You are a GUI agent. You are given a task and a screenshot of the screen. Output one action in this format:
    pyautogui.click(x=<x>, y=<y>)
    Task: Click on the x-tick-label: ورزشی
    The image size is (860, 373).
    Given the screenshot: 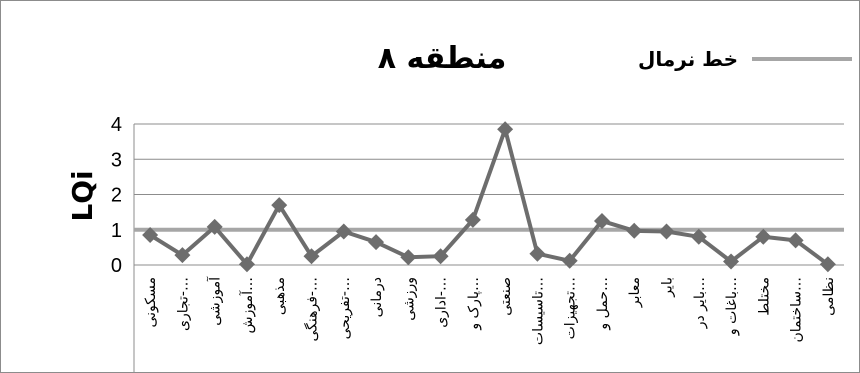 What is the action you would take?
    pyautogui.click(x=409, y=299)
    